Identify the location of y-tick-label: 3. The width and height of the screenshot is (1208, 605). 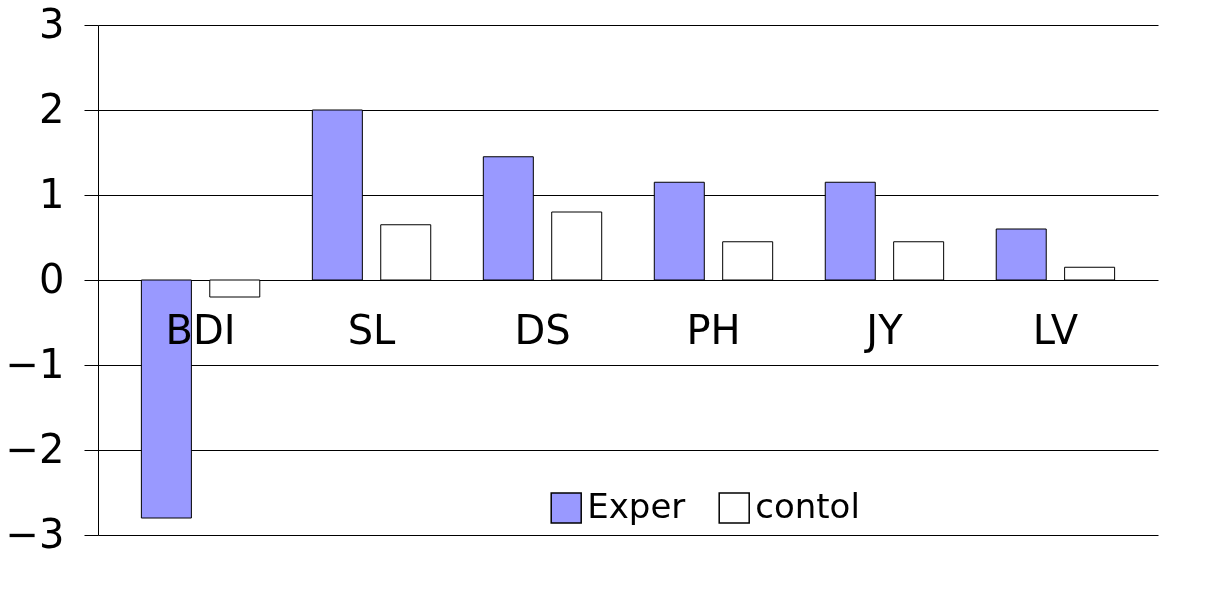
(52, 23).